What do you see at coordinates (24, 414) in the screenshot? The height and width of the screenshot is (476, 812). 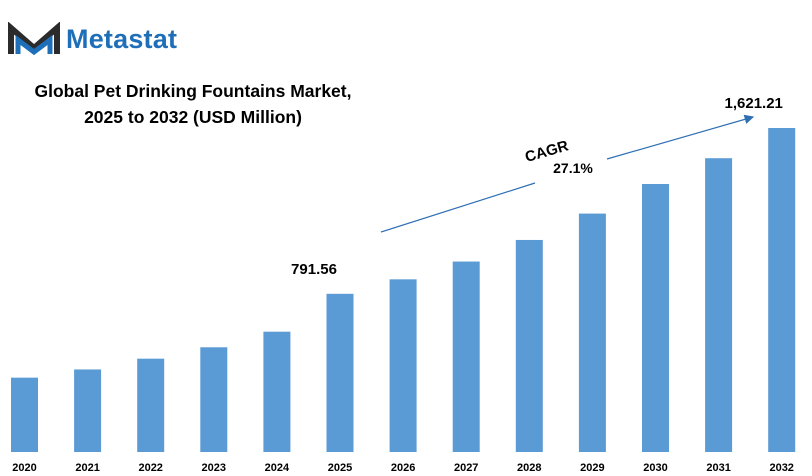 I see `bar-2020` at bounding box center [24, 414].